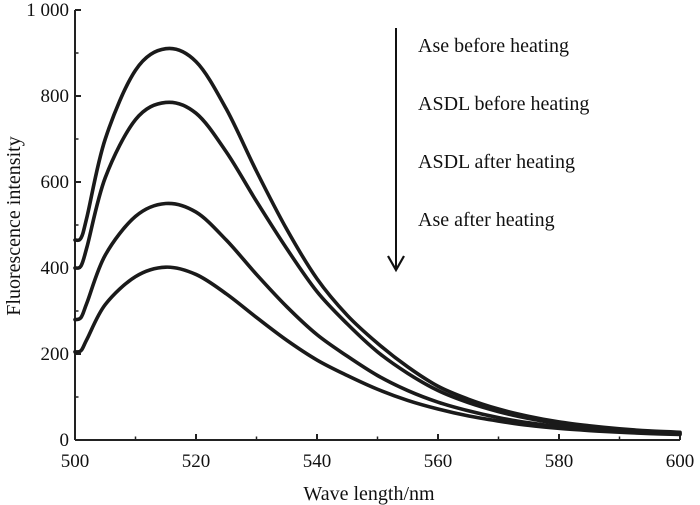  What do you see at coordinates (486, 220) in the screenshot?
I see `legend-entry-ase-after-heating: Ase after heating` at bounding box center [486, 220].